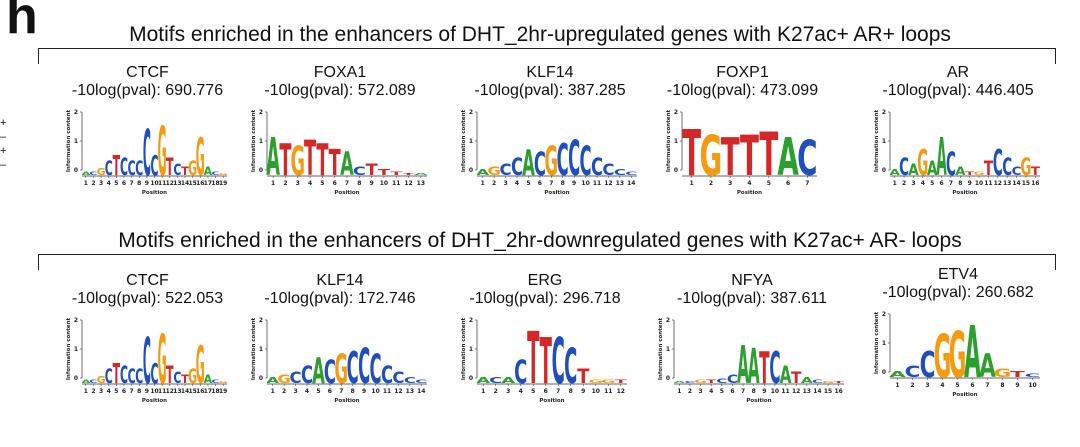  Describe the element at coordinates (215, 391) in the screenshot. I see `x-tick-label: 18` at that location.